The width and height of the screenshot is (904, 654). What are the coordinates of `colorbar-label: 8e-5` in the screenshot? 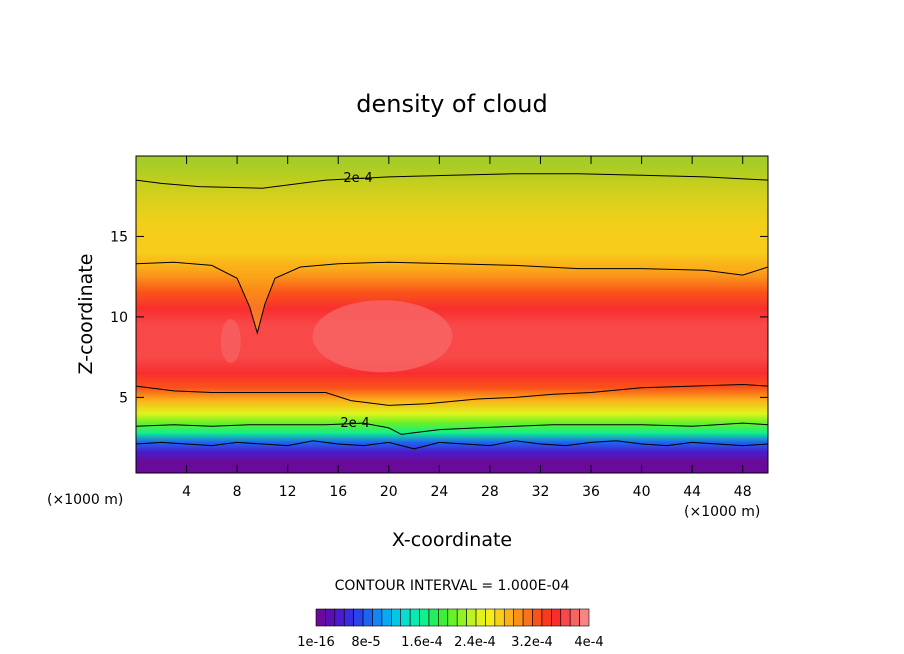 It's located at (365, 642).